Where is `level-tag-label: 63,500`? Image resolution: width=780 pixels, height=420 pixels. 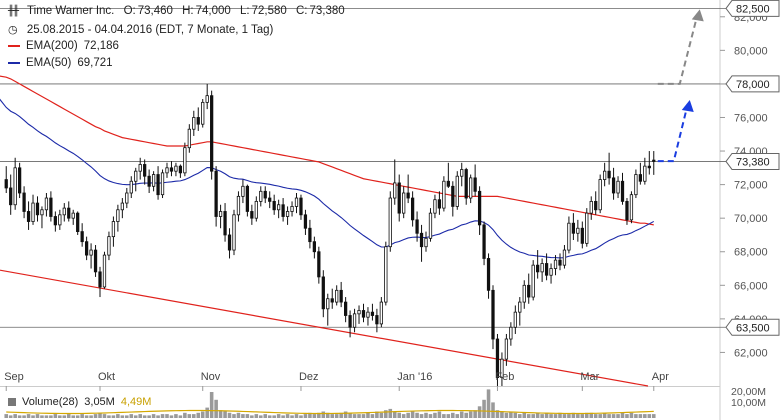
level-tag-label: 63,500 is located at coordinates (753, 328).